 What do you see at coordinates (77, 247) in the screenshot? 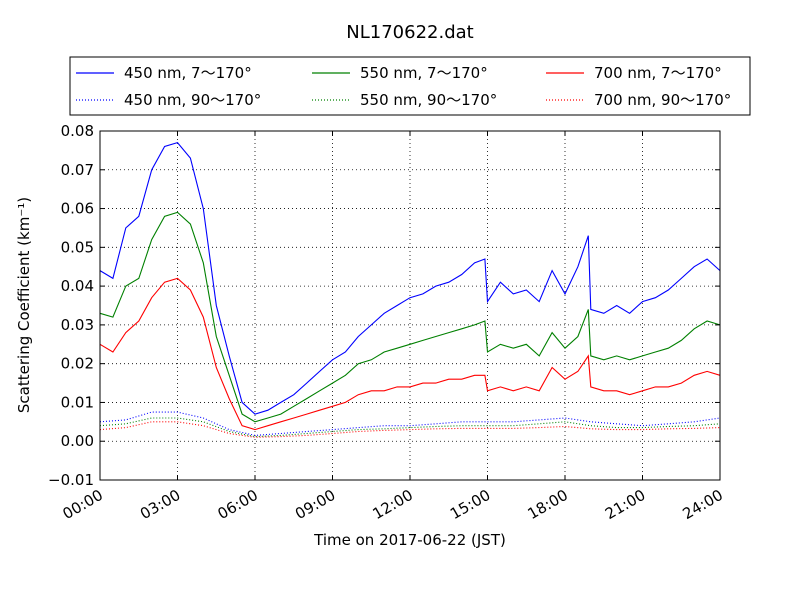
I see `y-tick-label: 0.05` at bounding box center [77, 247].